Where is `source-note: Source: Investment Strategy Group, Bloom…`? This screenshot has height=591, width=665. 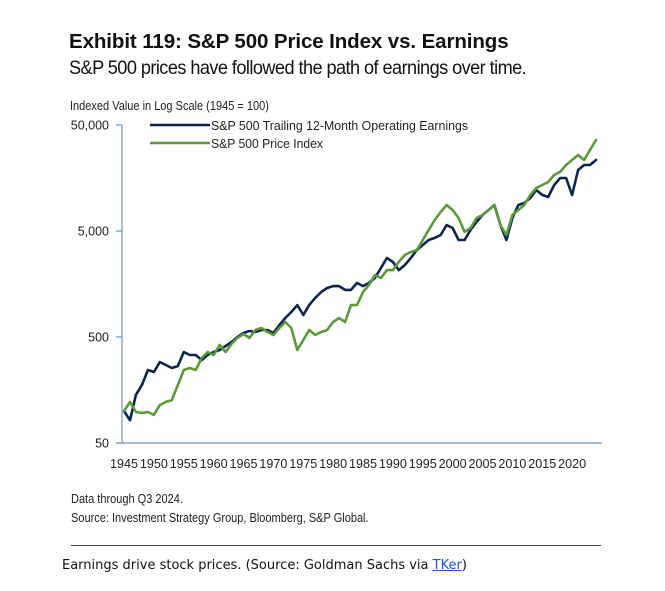 source-note: Source: Investment Strategy Group, Bloom… is located at coordinates (220, 518).